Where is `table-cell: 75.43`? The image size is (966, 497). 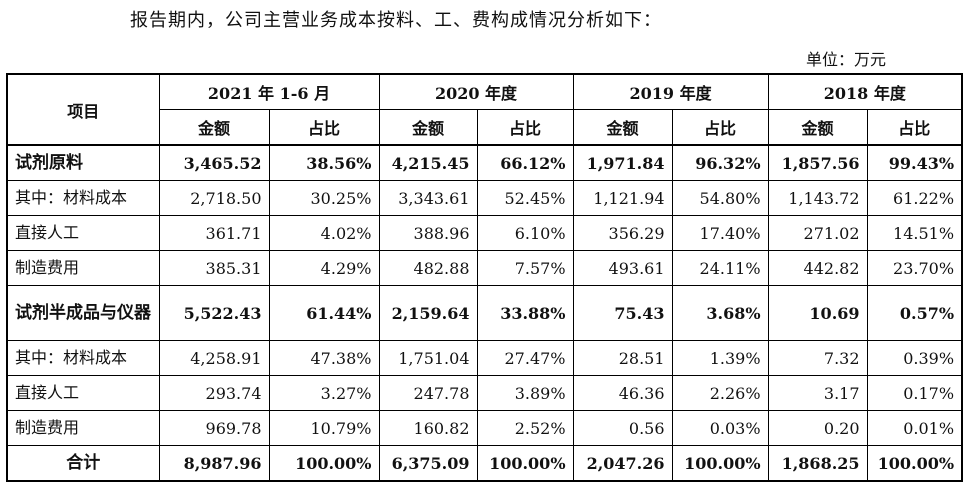 table-cell: 75.43 is located at coordinates (622, 313).